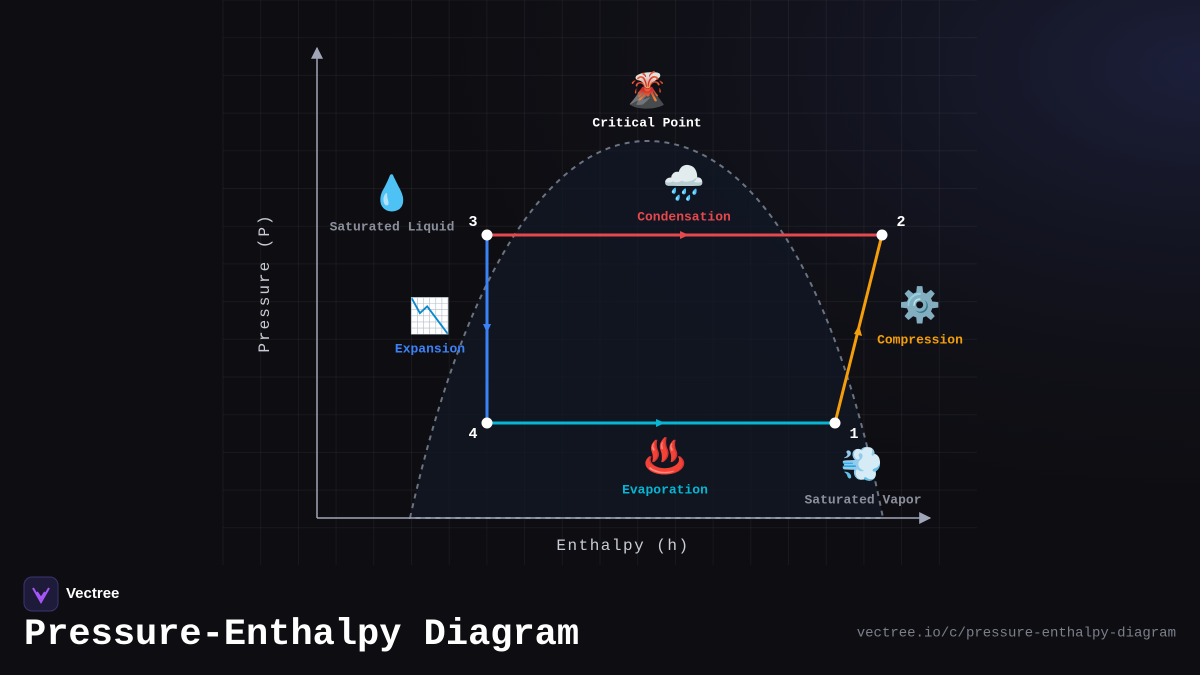 This screenshot has height=675, width=1200. Describe the element at coordinates (920, 306) in the screenshot. I see `icon: ⚙️` at that location.